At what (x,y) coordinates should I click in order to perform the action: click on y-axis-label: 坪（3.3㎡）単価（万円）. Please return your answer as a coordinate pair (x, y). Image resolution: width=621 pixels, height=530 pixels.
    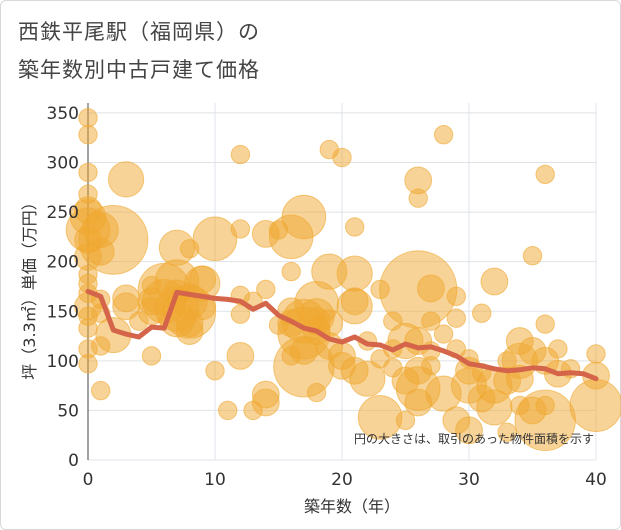
    Looking at the image, I should click on (29, 286).